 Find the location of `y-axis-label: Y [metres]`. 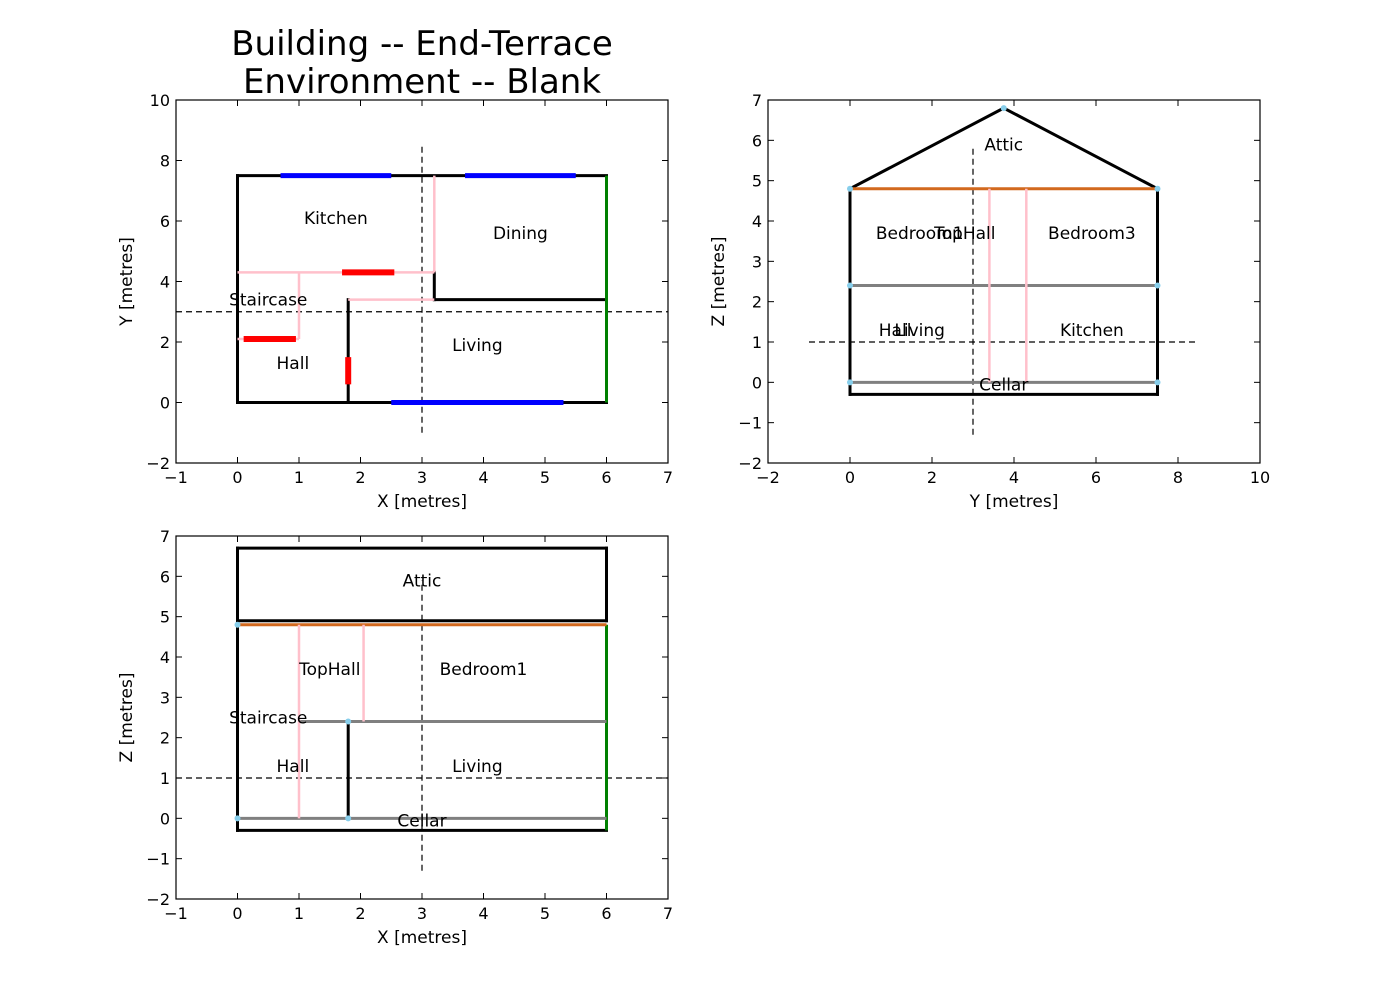

y-axis-label: Y [metres] is located at coordinates (127, 282).